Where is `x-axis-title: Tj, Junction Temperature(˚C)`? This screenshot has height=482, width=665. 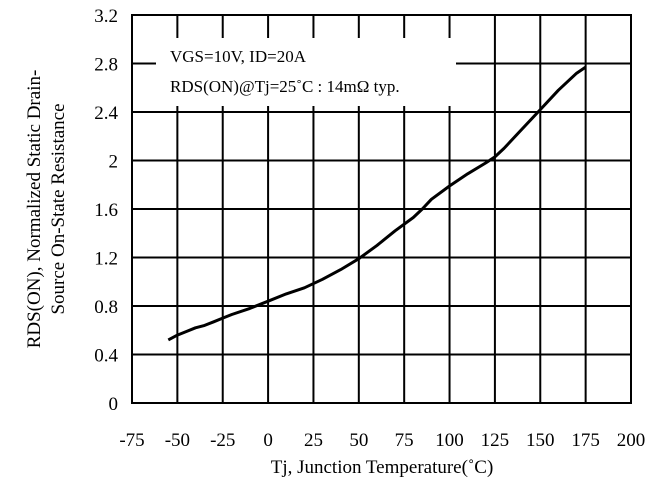 x-axis-title: Tj, Junction Temperature(˚C) is located at coordinates (382, 467).